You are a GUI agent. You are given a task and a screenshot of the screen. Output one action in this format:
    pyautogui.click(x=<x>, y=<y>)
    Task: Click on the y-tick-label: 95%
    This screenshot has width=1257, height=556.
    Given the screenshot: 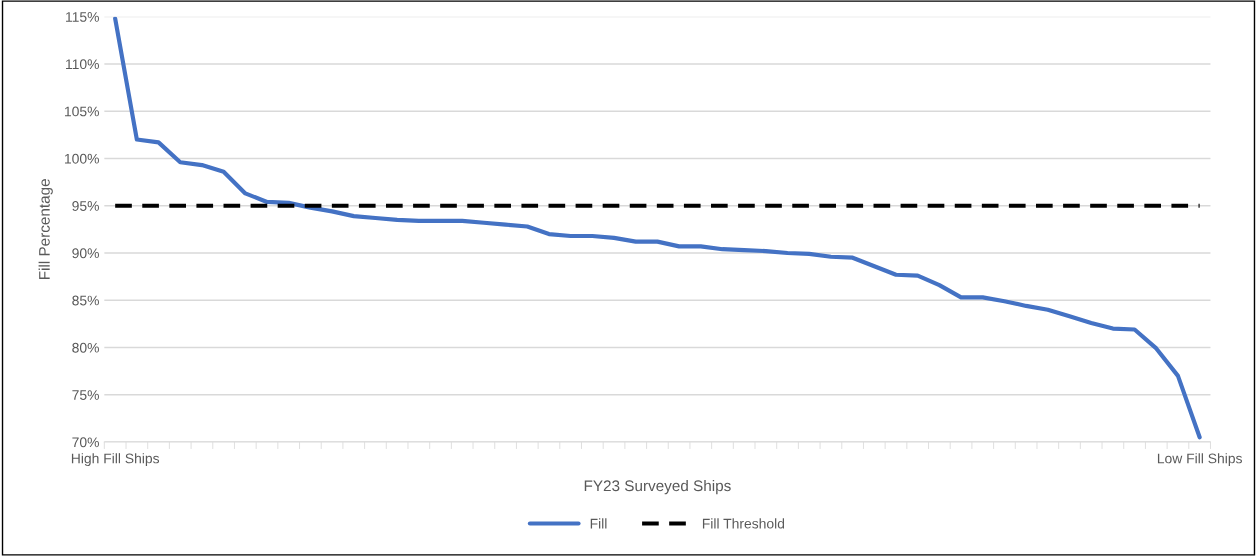 What is the action you would take?
    pyautogui.click(x=85, y=206)
    